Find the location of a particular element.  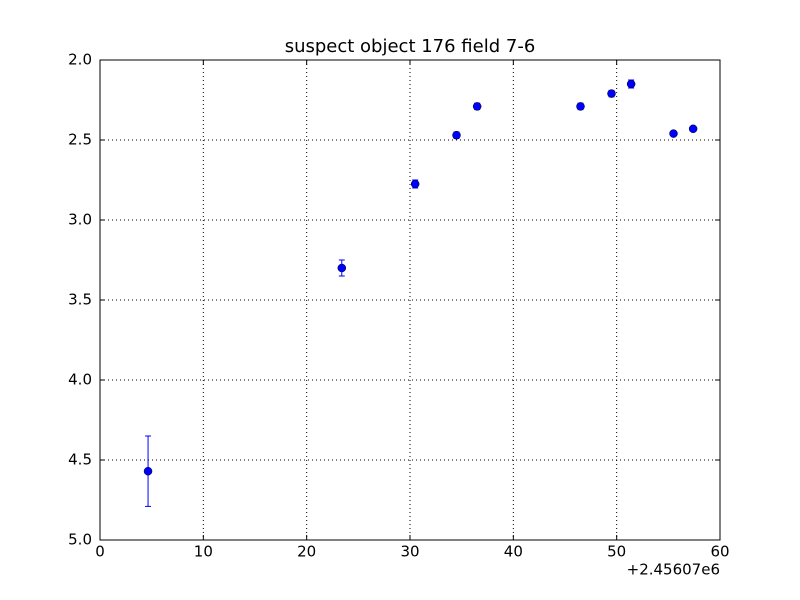

chart-title: suspect object 176 field 7-6 is located at coordinates (410, 46).